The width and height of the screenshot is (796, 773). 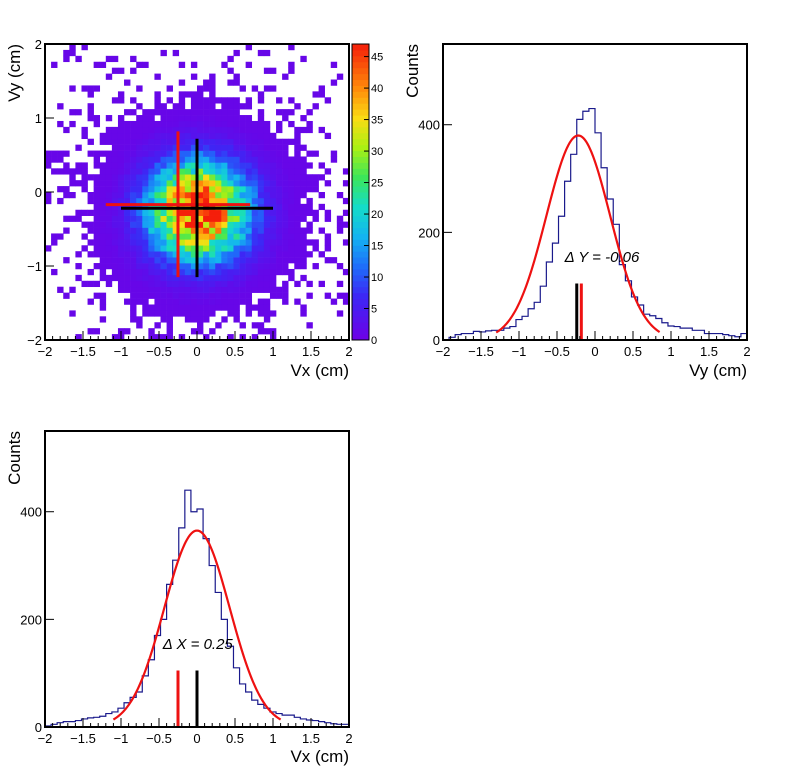 What do you see at coordinates (746, 351) in the screenshot?
I see `x-tick-label: 2` at bounding box center [746, 351].